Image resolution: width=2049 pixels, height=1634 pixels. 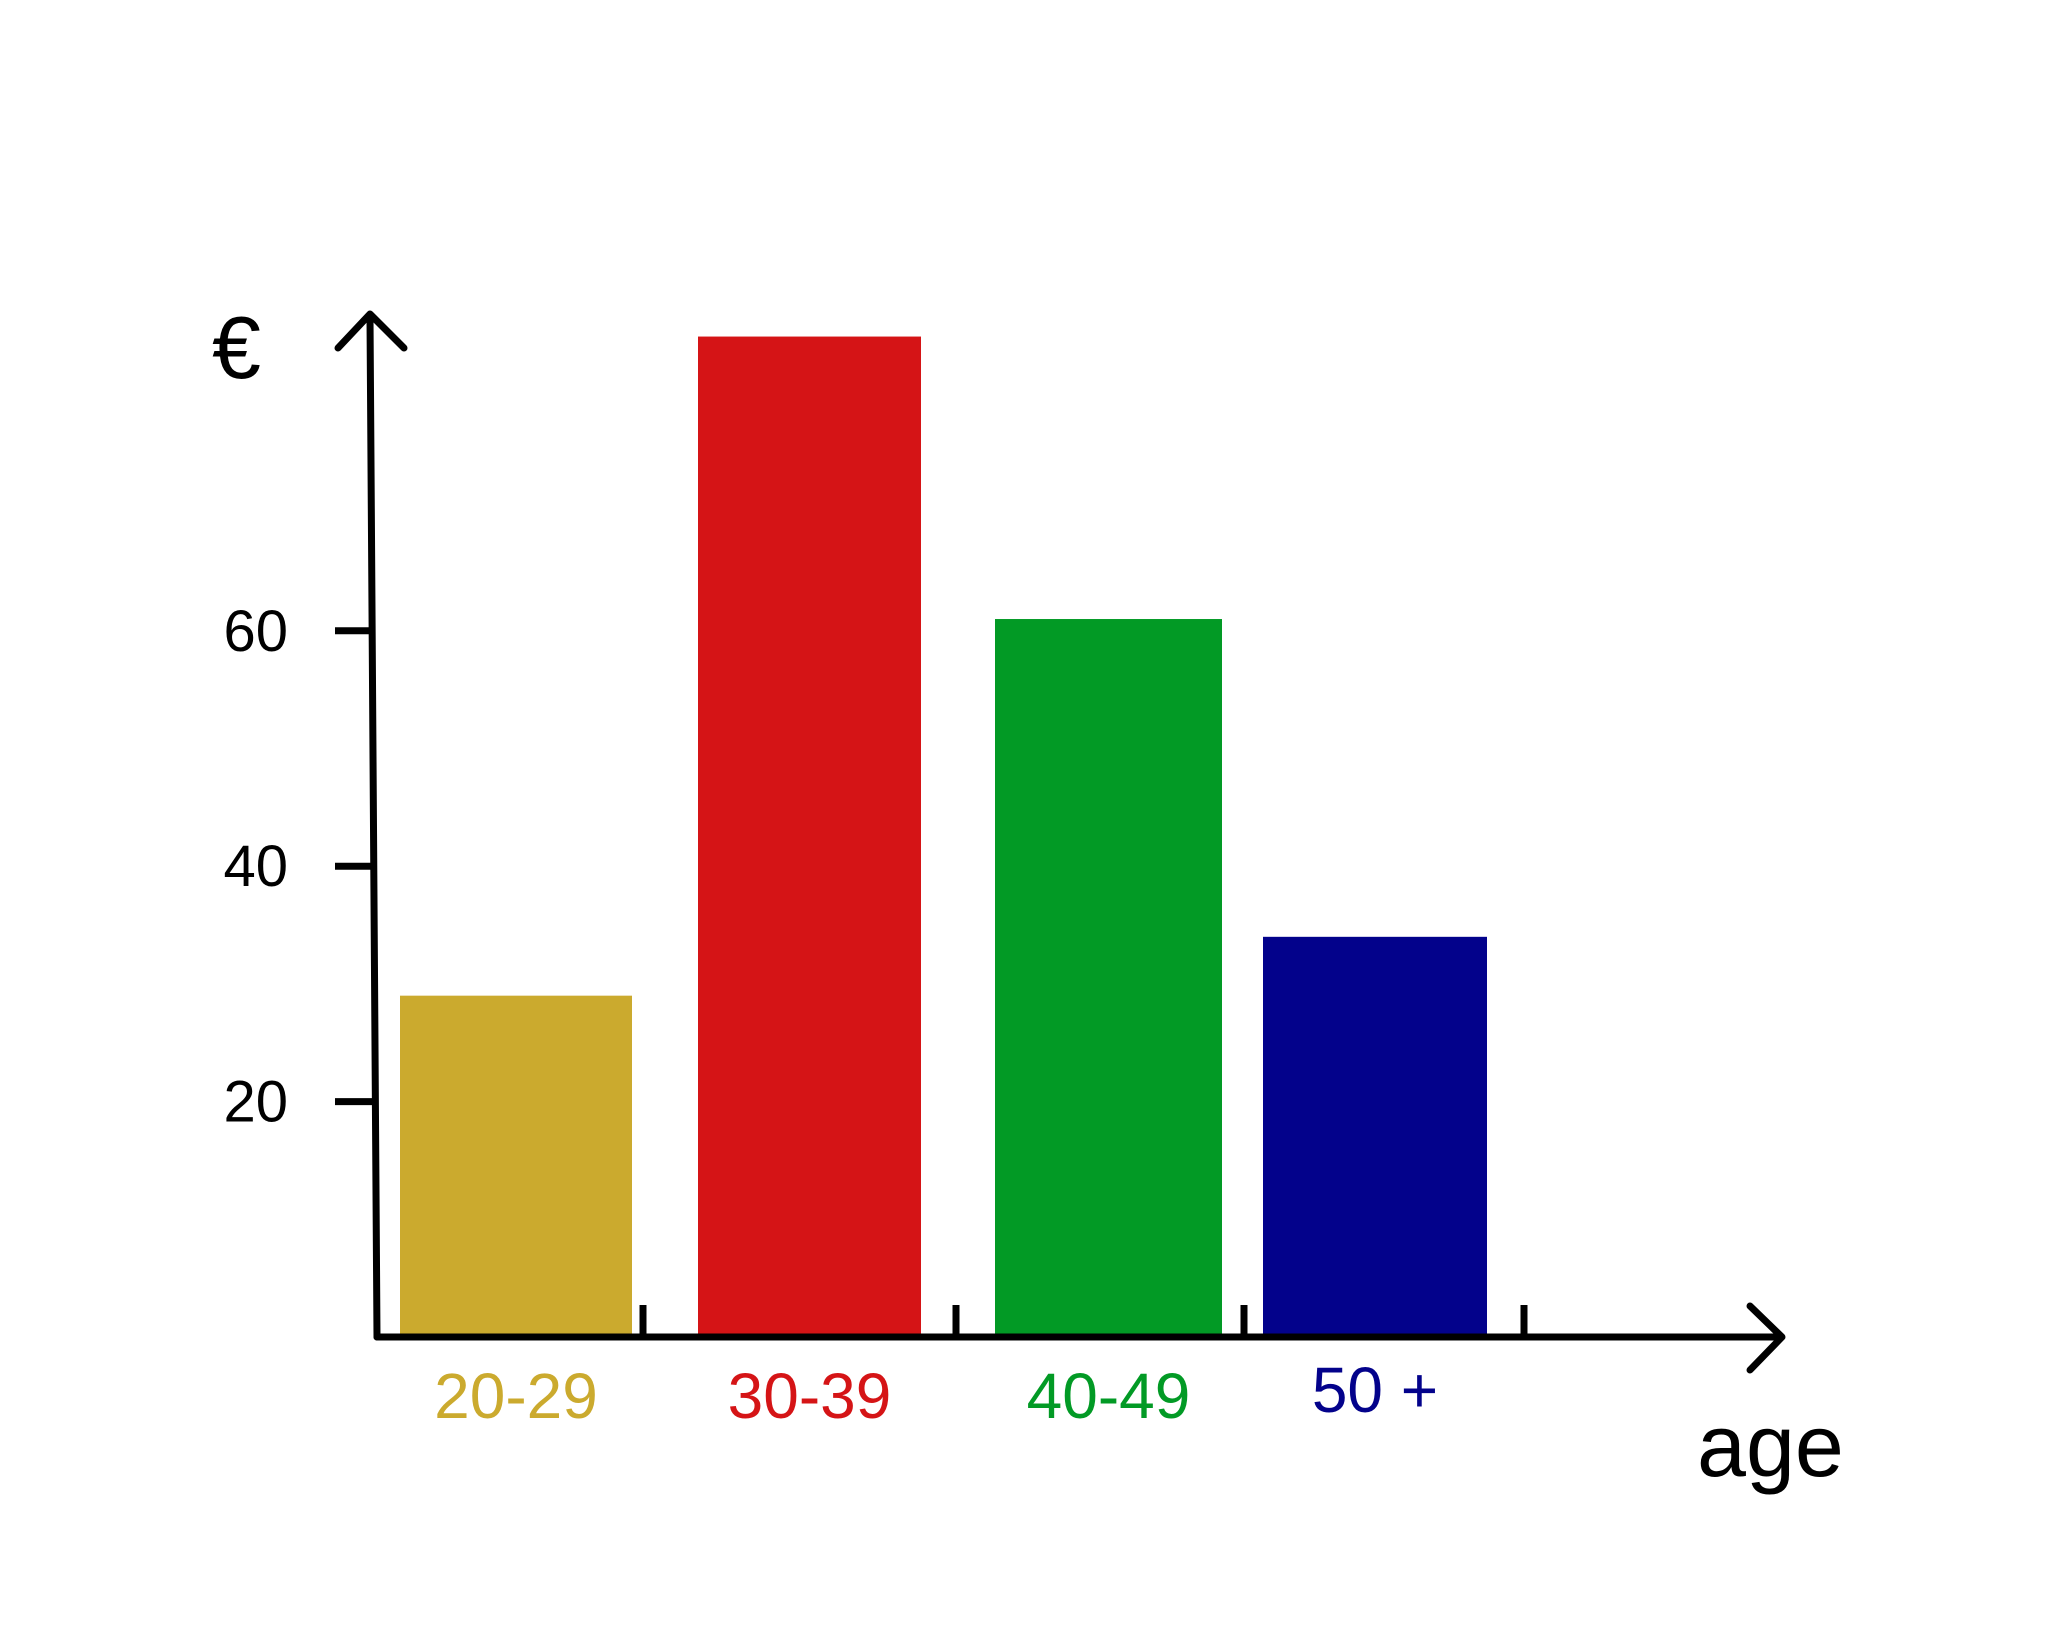 What do you see at coordinates (516, 1396) in the screenshot?
I see `category-label: 20-29` at bounding box center [516, 1396].